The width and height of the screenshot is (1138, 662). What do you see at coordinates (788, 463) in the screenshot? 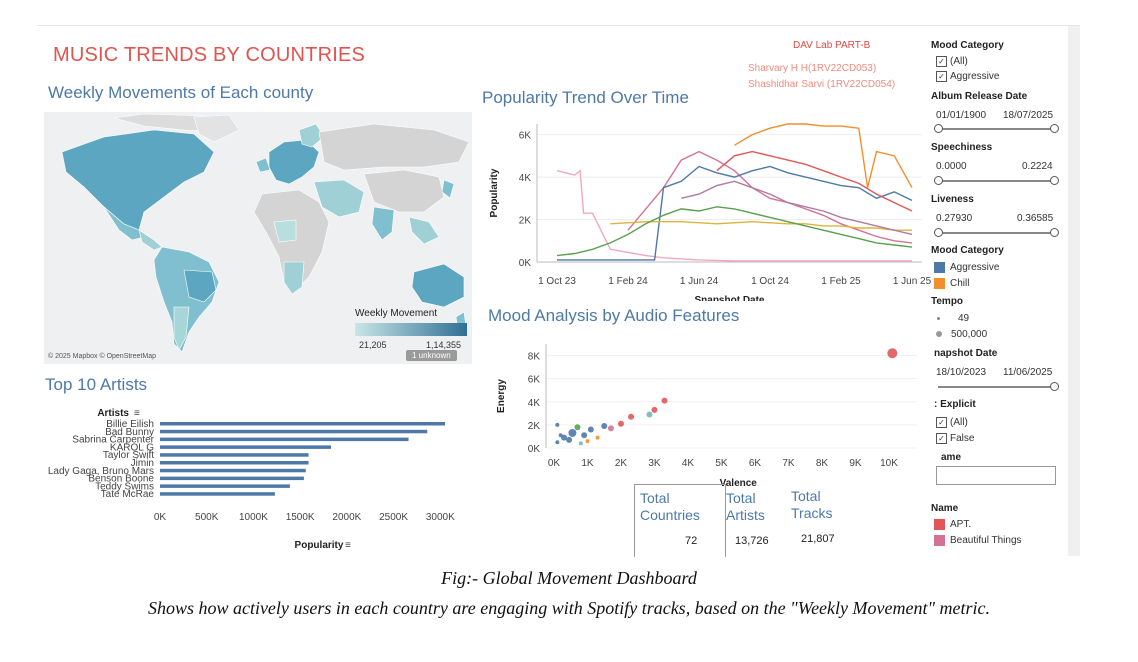
I see `scatter-x-tick: 7K` at bounding box center [788, 463].